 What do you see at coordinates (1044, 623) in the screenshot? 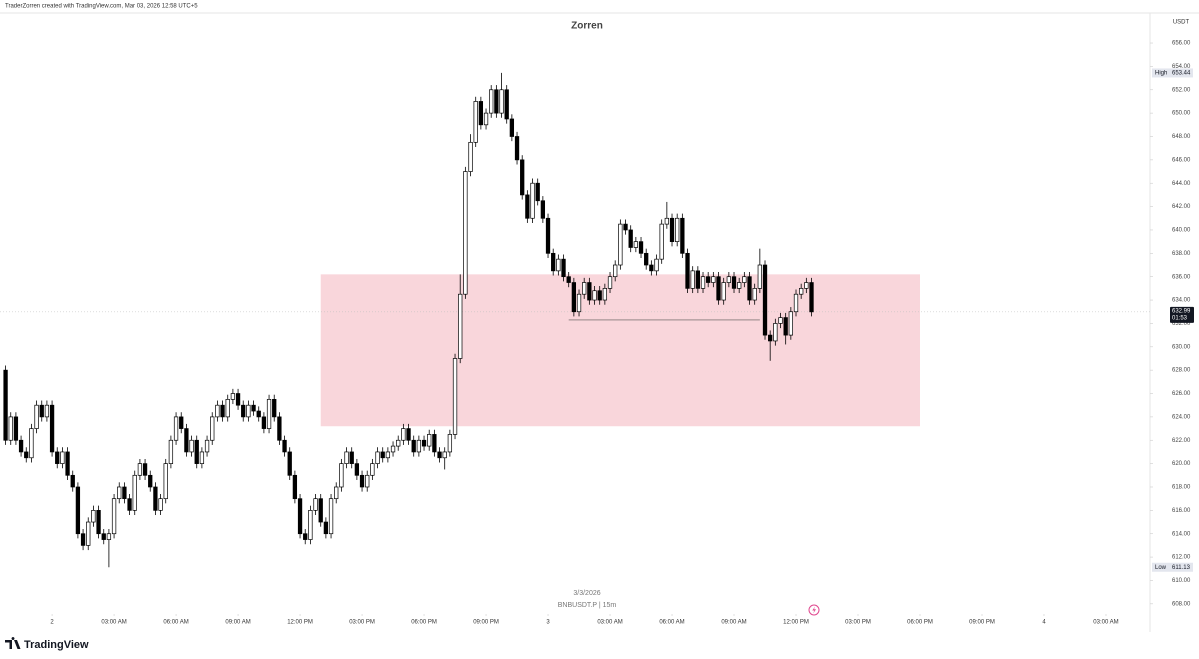
I see `x-tick-label: 4` at bounding box center [1044, 623].